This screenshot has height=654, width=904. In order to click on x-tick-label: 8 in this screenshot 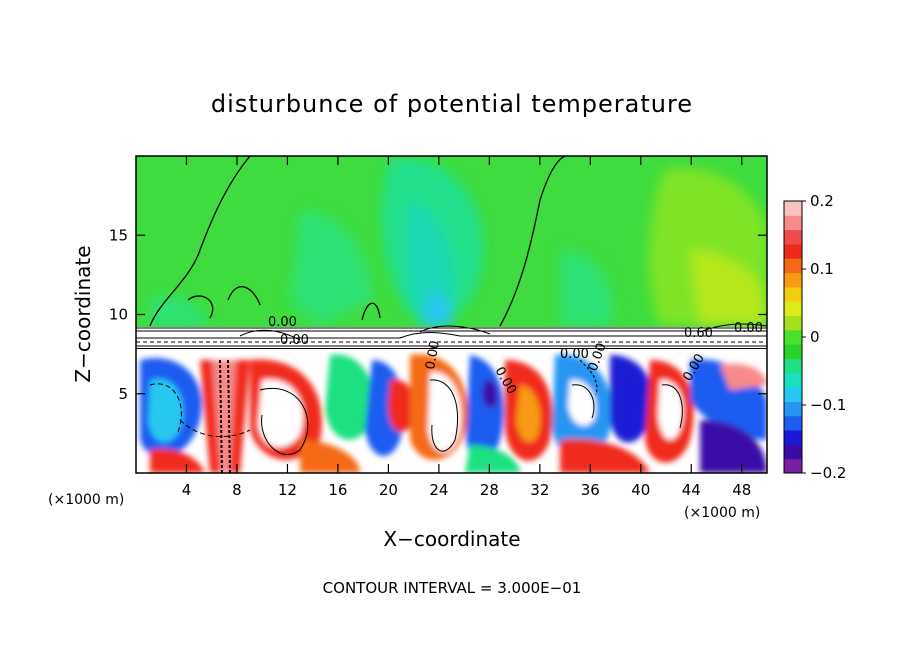, I will do `click(237, 490)`.